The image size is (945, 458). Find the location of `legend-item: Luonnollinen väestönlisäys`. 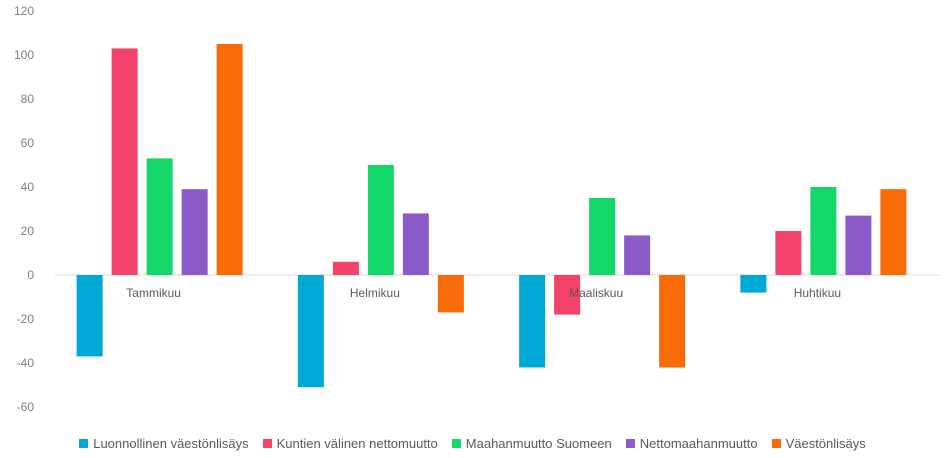

legend-item: Luonnollinen väestönlisäys is located at coordinates (164, 443).